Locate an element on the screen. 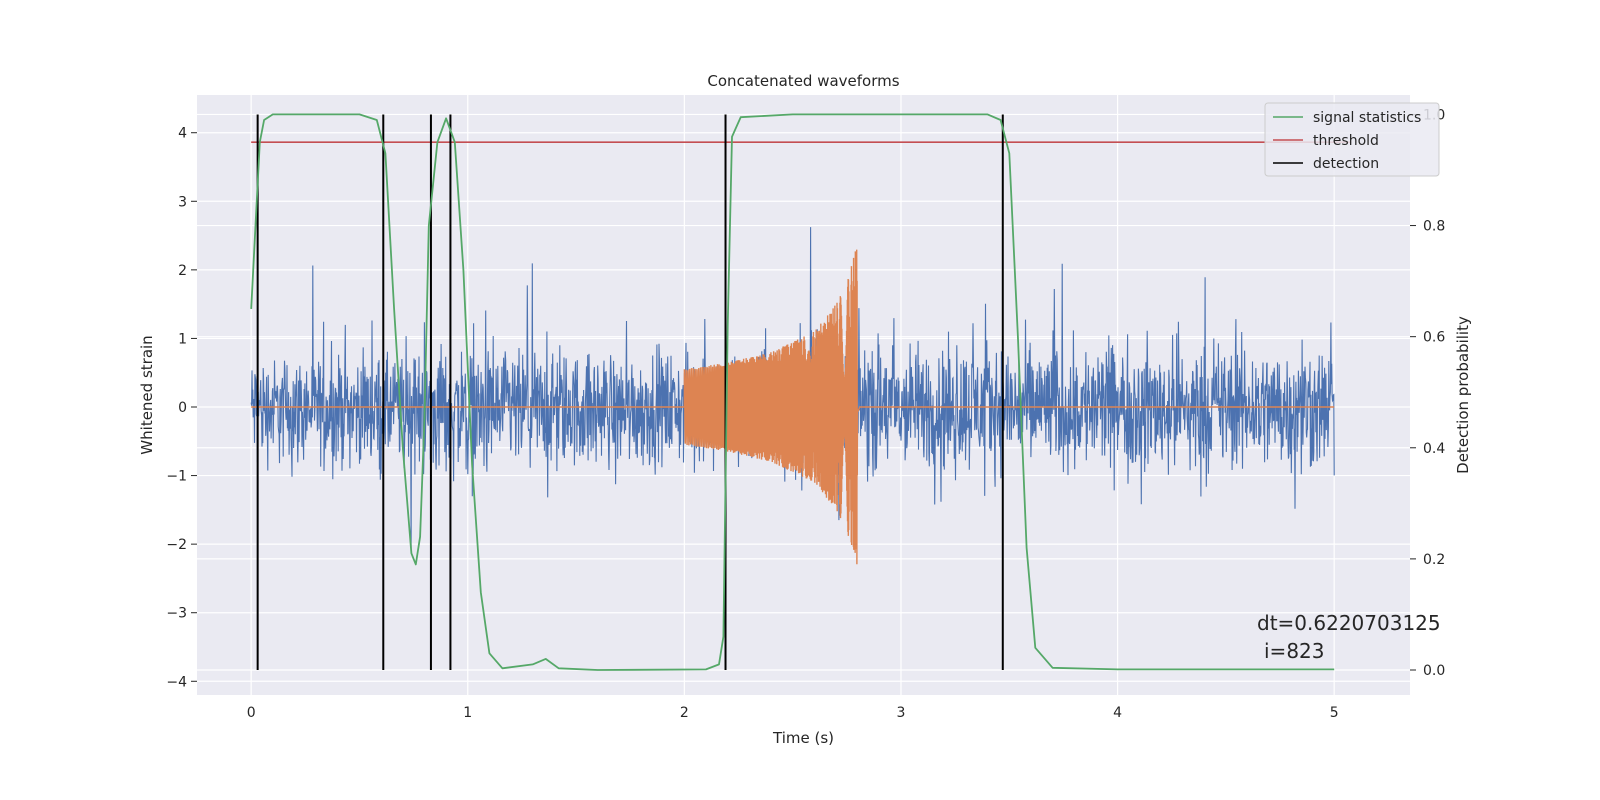  y-tick-label: −2 is located at coordinates (176, 545).